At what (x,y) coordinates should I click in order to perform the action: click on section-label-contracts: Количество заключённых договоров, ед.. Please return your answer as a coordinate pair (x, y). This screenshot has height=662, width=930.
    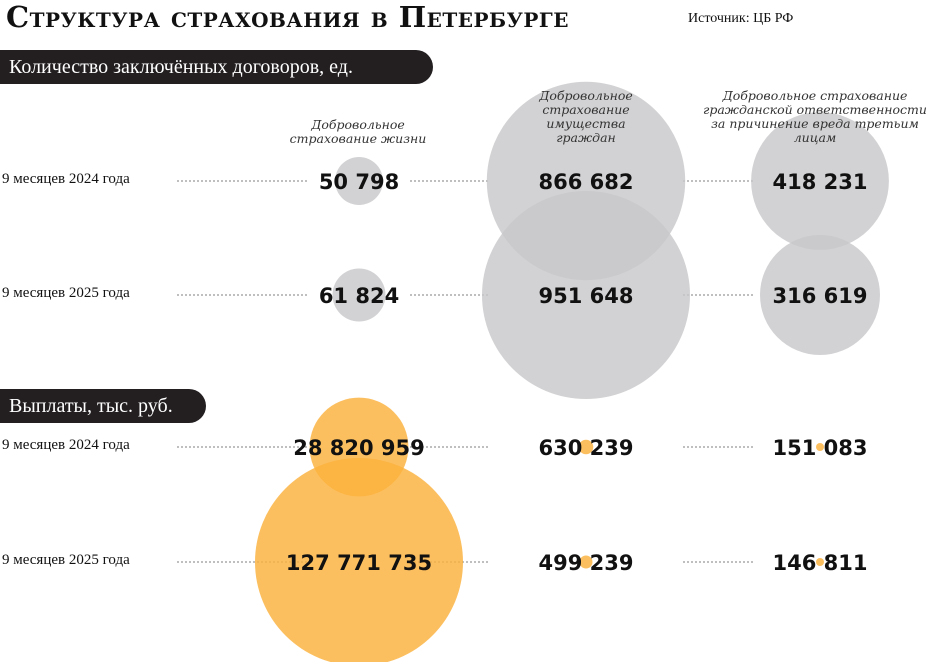
    Looking at the image, I should click on (216, 67).